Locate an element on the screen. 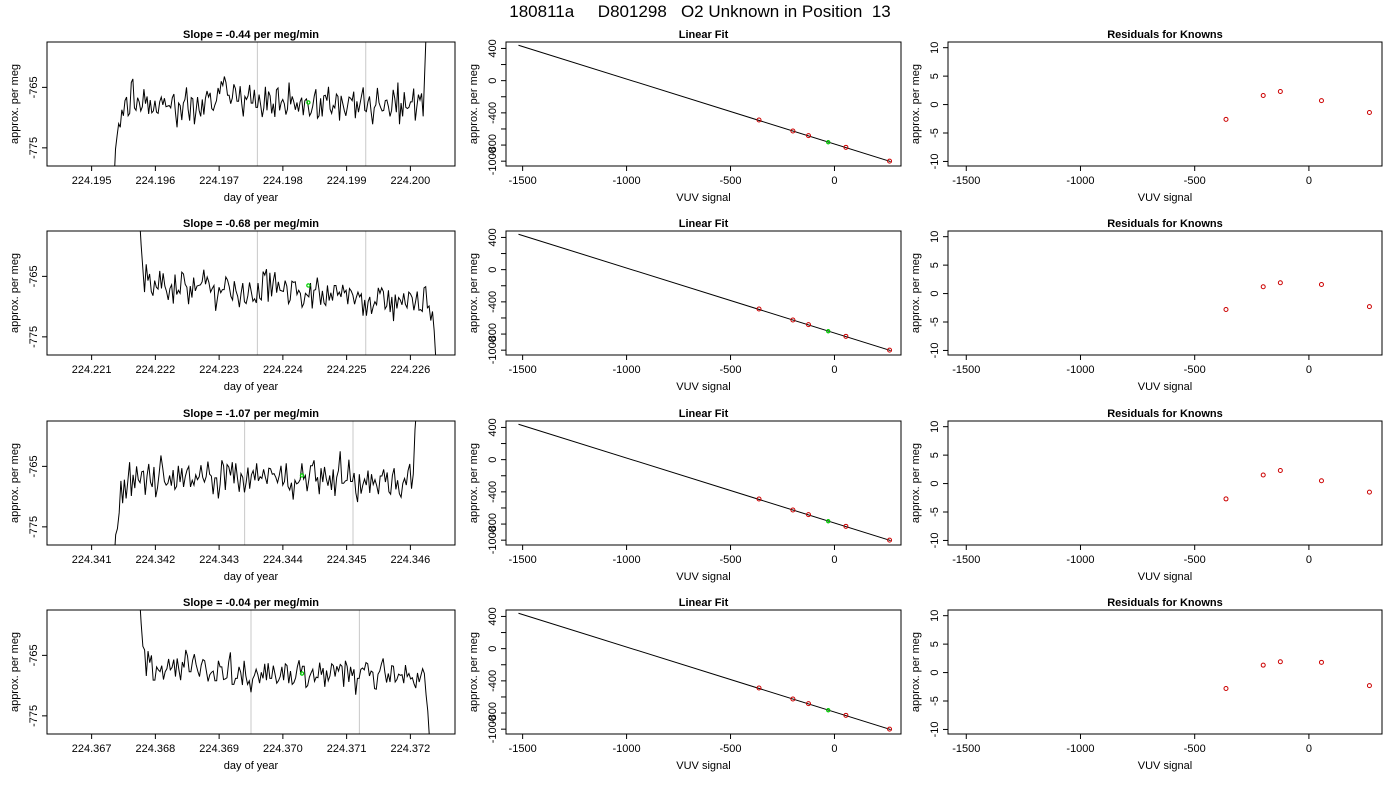  x-tick-label: 224.341 is located at coordinates (92, 560).